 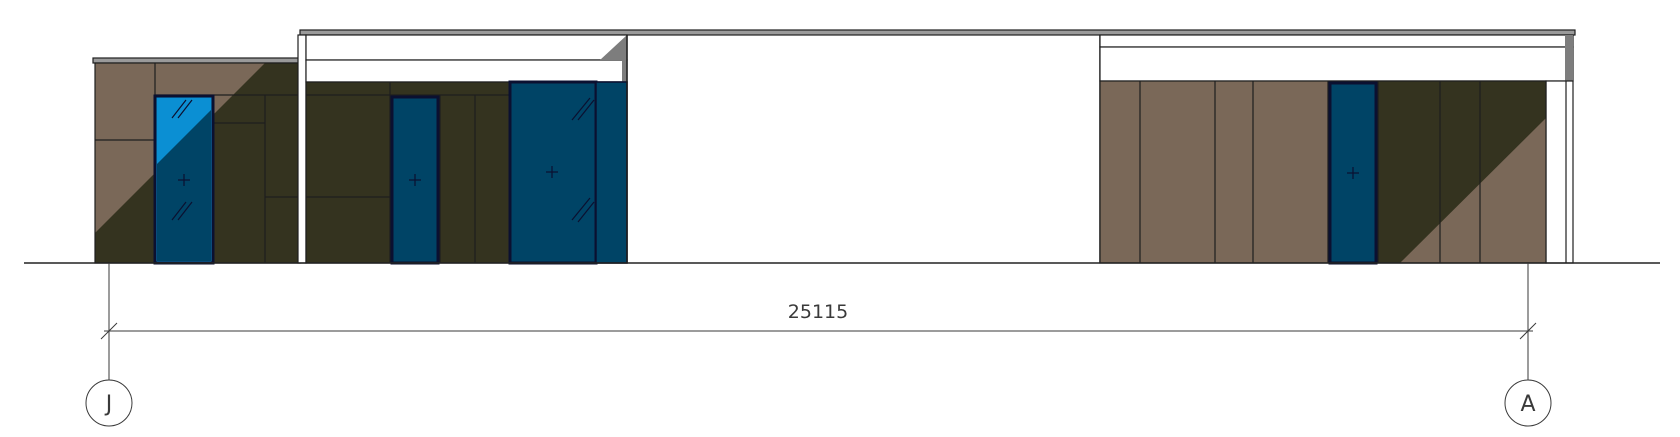 I want to click on right-beam-bottom, so click(x=1336, y=64).